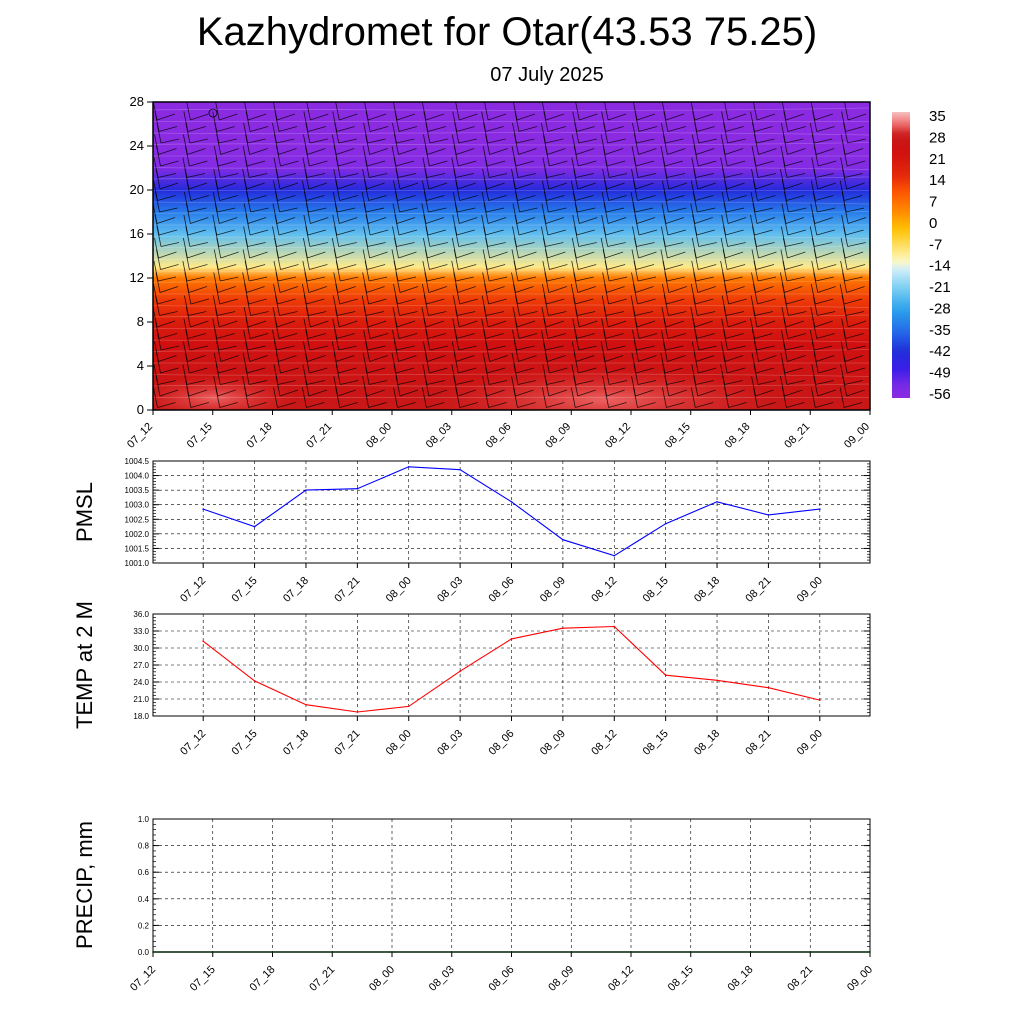  I want to click on x-tick-label: 08_06, so click(502, 743).